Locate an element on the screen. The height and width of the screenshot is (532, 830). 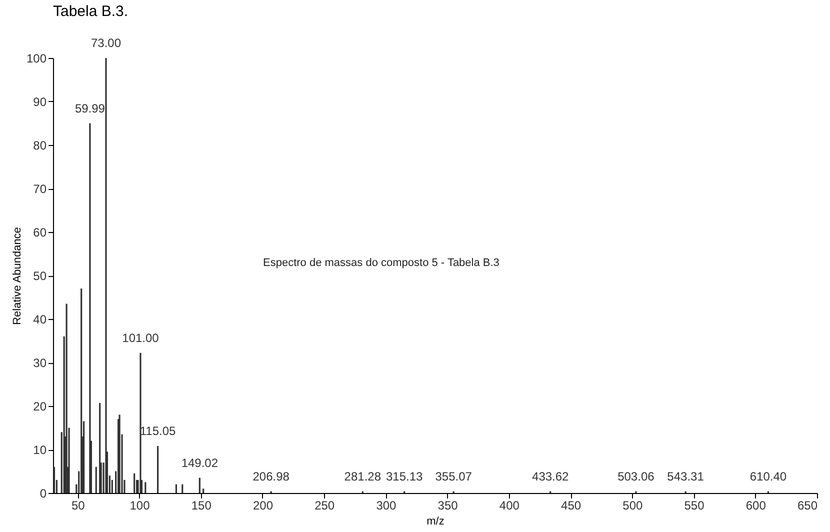
y-tick-label: 100 is located at coordinates (36, 59).